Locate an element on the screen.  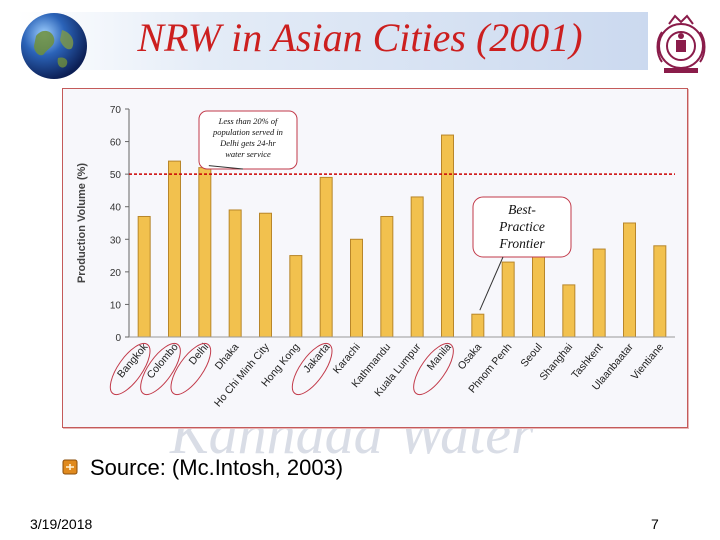
category-label: Dhaka is located at coordinates (227, 356).